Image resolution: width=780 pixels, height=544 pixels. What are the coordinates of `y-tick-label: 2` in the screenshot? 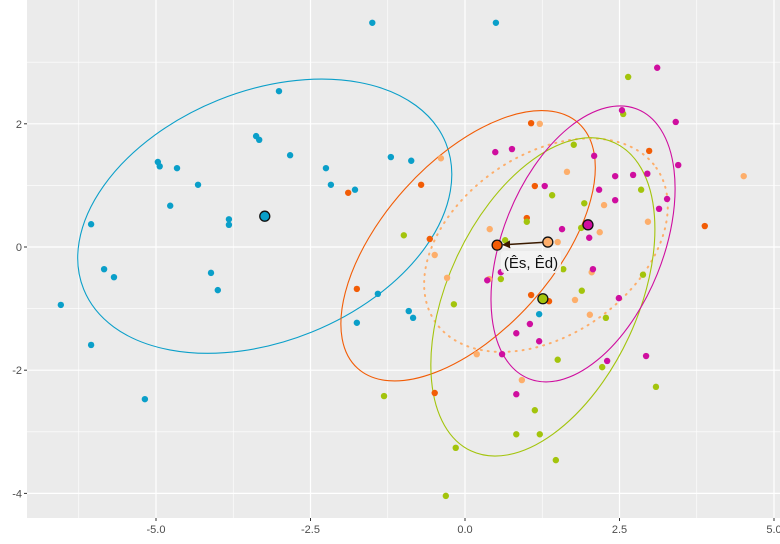 It's located at (19, 125).